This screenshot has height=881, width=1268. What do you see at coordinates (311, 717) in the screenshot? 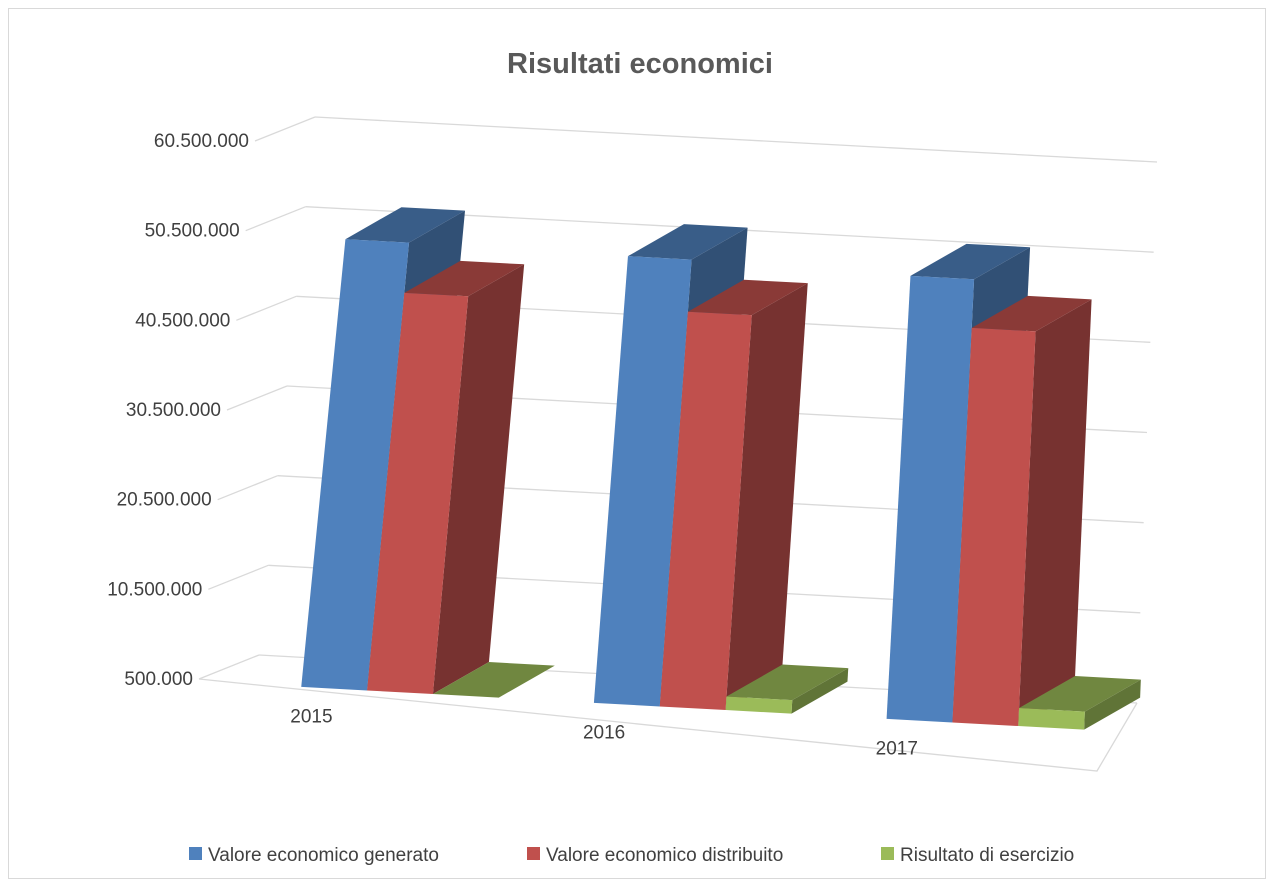
I see `x-tick-label: 2015` at bounding box center [311, 717].